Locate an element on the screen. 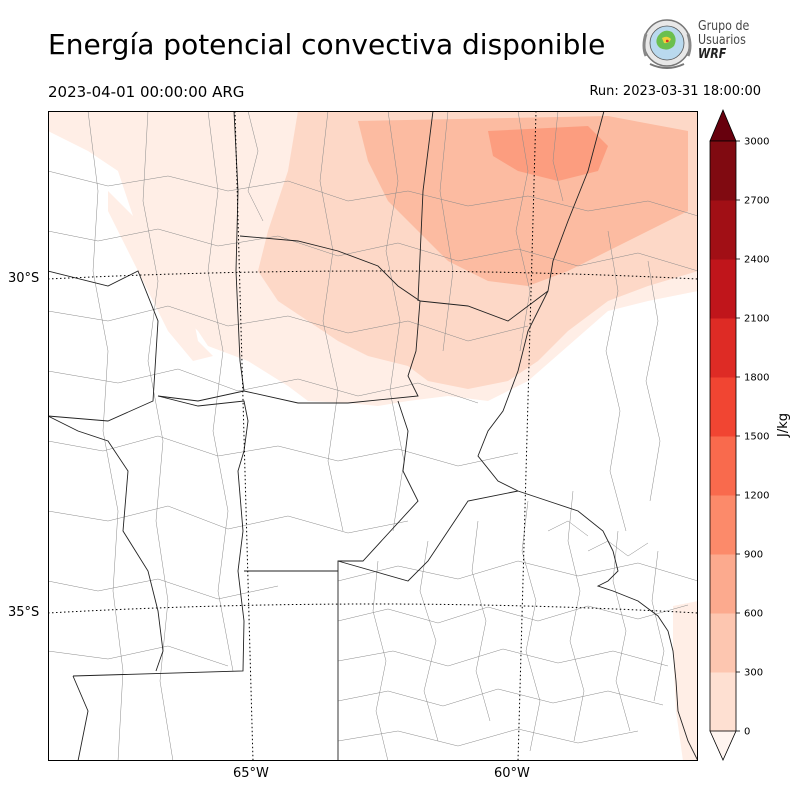  colorbar-extend-max is located at coordinates (723, 125).